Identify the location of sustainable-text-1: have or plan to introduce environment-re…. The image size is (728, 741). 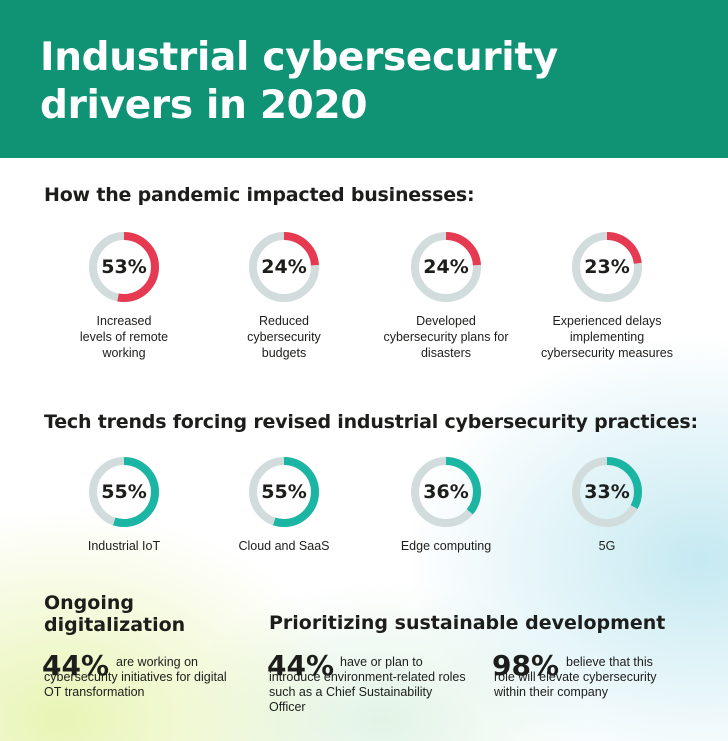
(367, 684).